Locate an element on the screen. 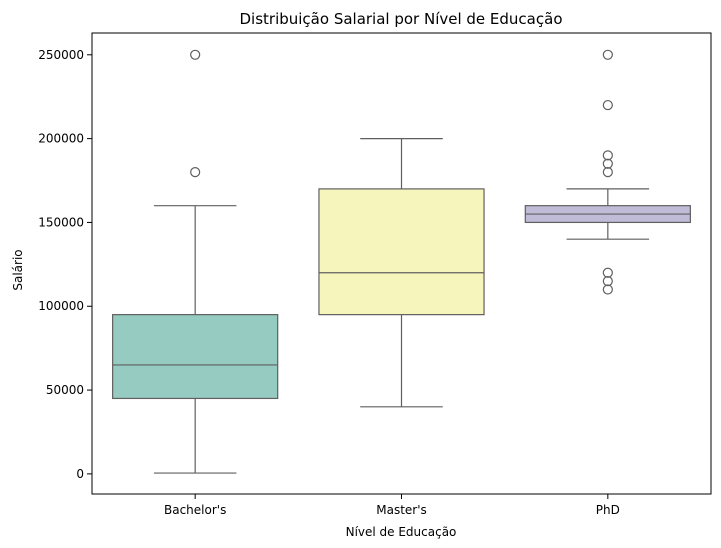  y-tick-label: 0 is located at coordinates (80, 474).